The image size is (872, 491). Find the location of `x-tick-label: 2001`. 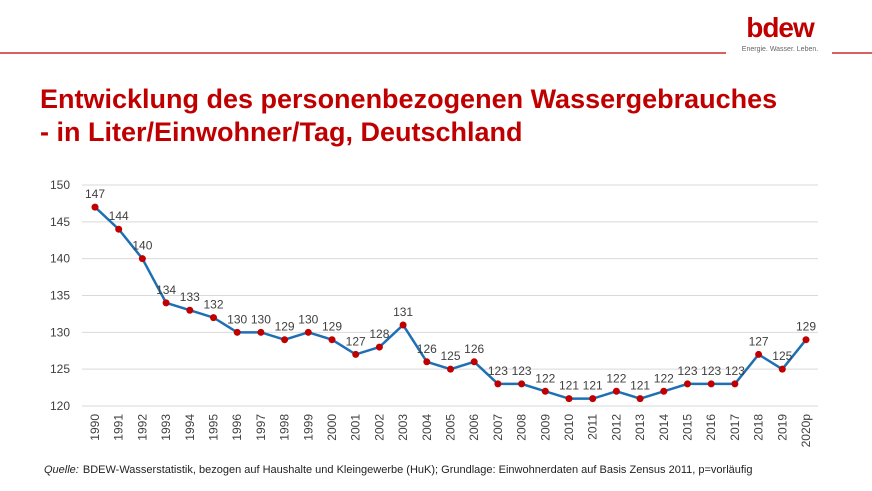

x-tick-label: 2001 is located at coordinates (356, 427).